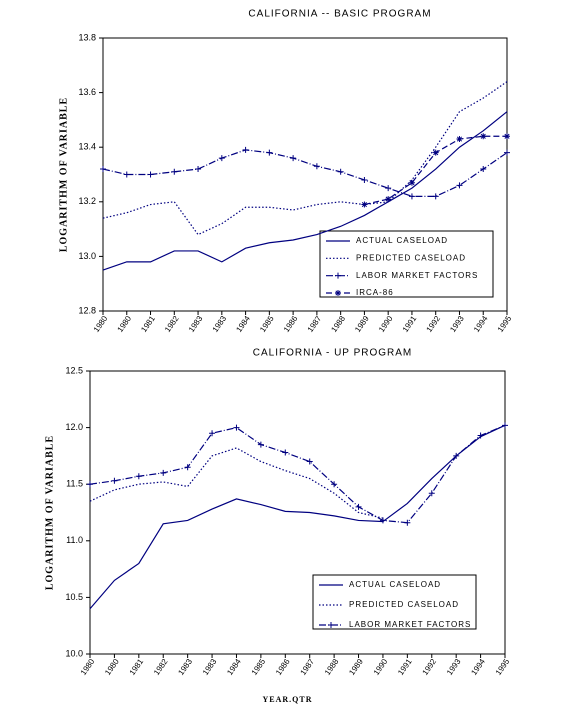 This screenshot has height=717, width=588. What do you see at coordinates (87, 256) in the screenshot?
I see `y-tick-label: 13.0` at bounding box center [87, 256].